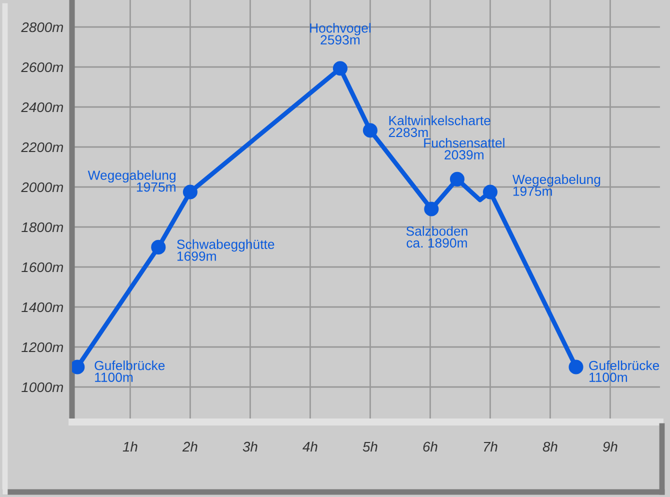  What do you see at coordinates (130, 446) in the screenshot?
I see `x-tick-label: 1h` at bounding box center [130, 446].